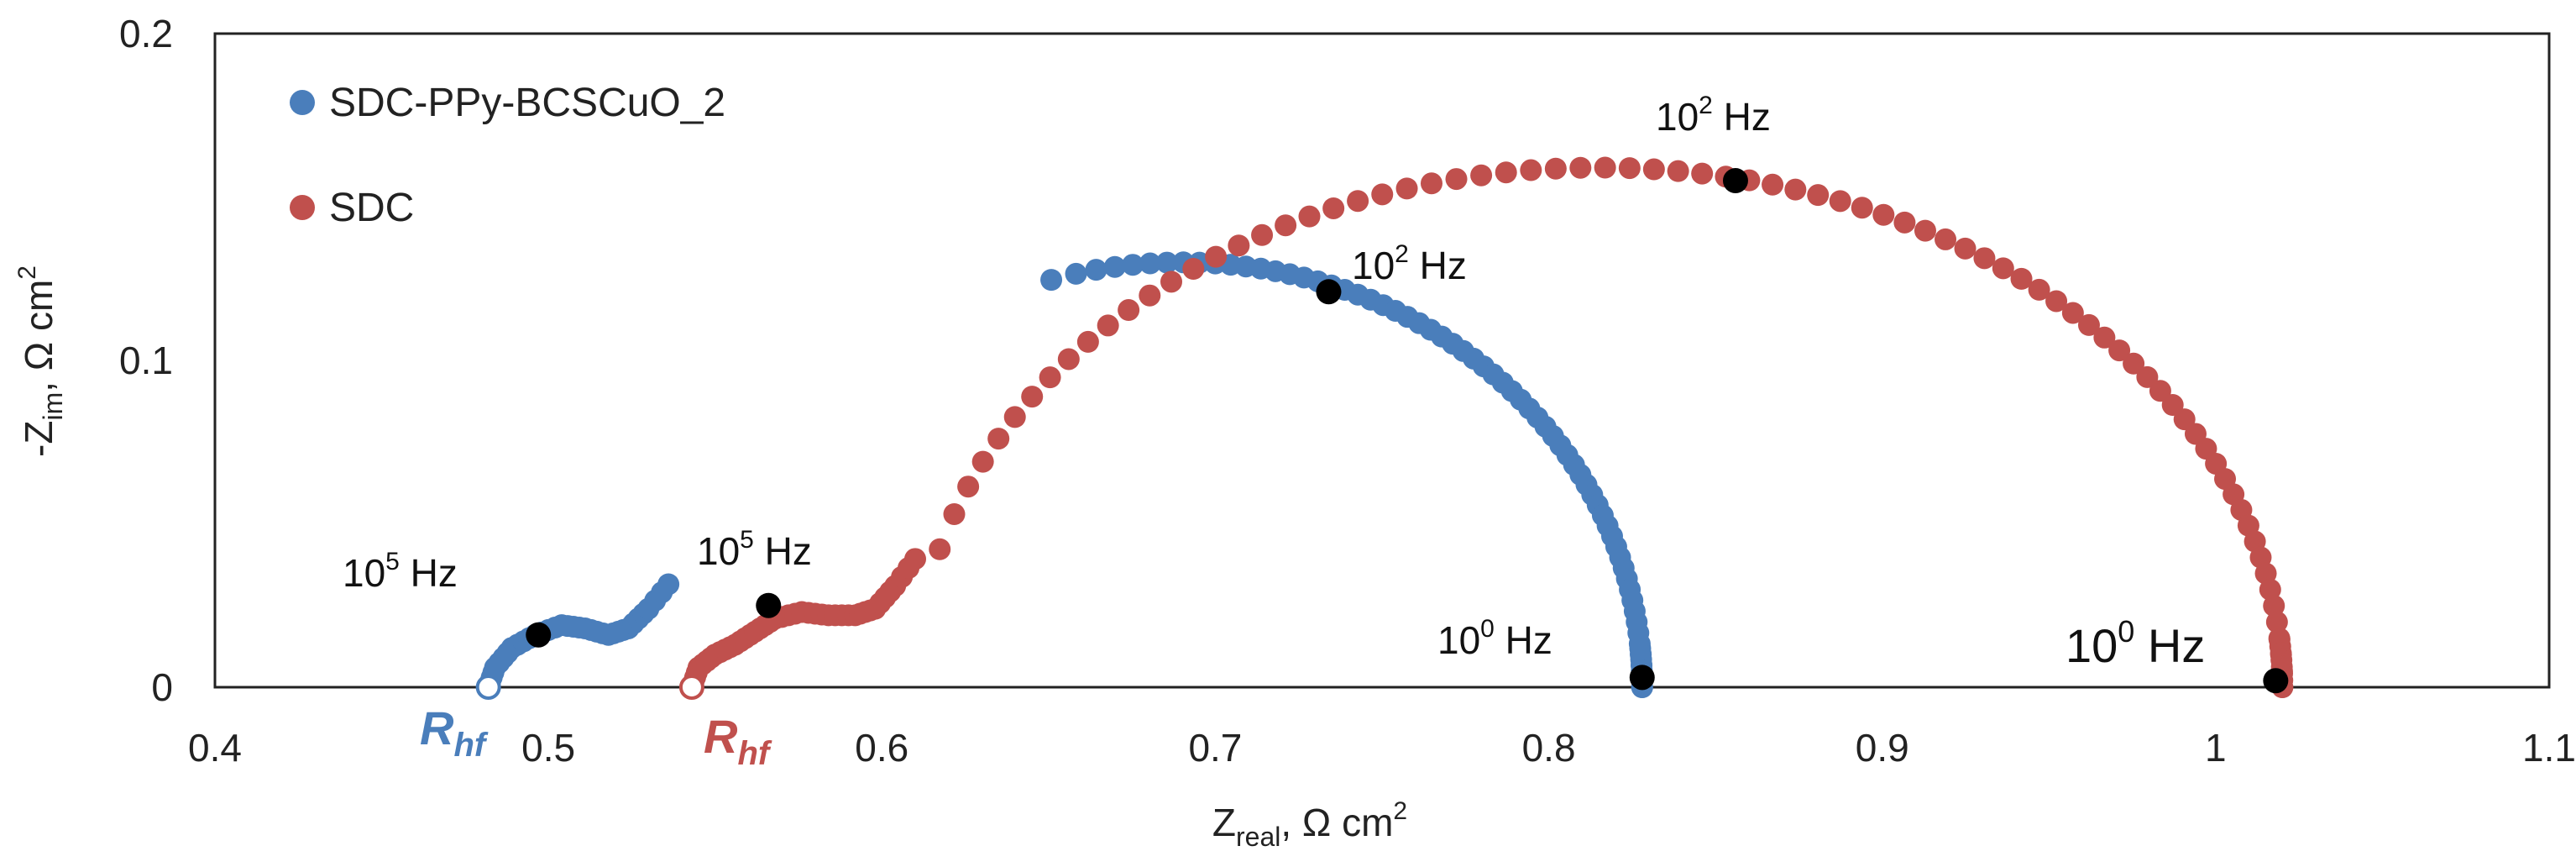  I want to click on freq-label-blue-1e0: 100 Hz, so click(1495, 638).